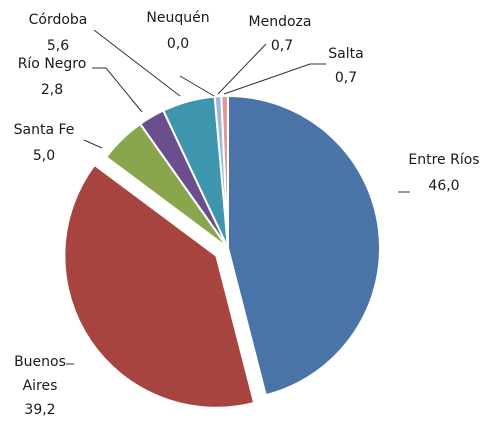  I want to click on leader-line-salta, so click(274, 79).